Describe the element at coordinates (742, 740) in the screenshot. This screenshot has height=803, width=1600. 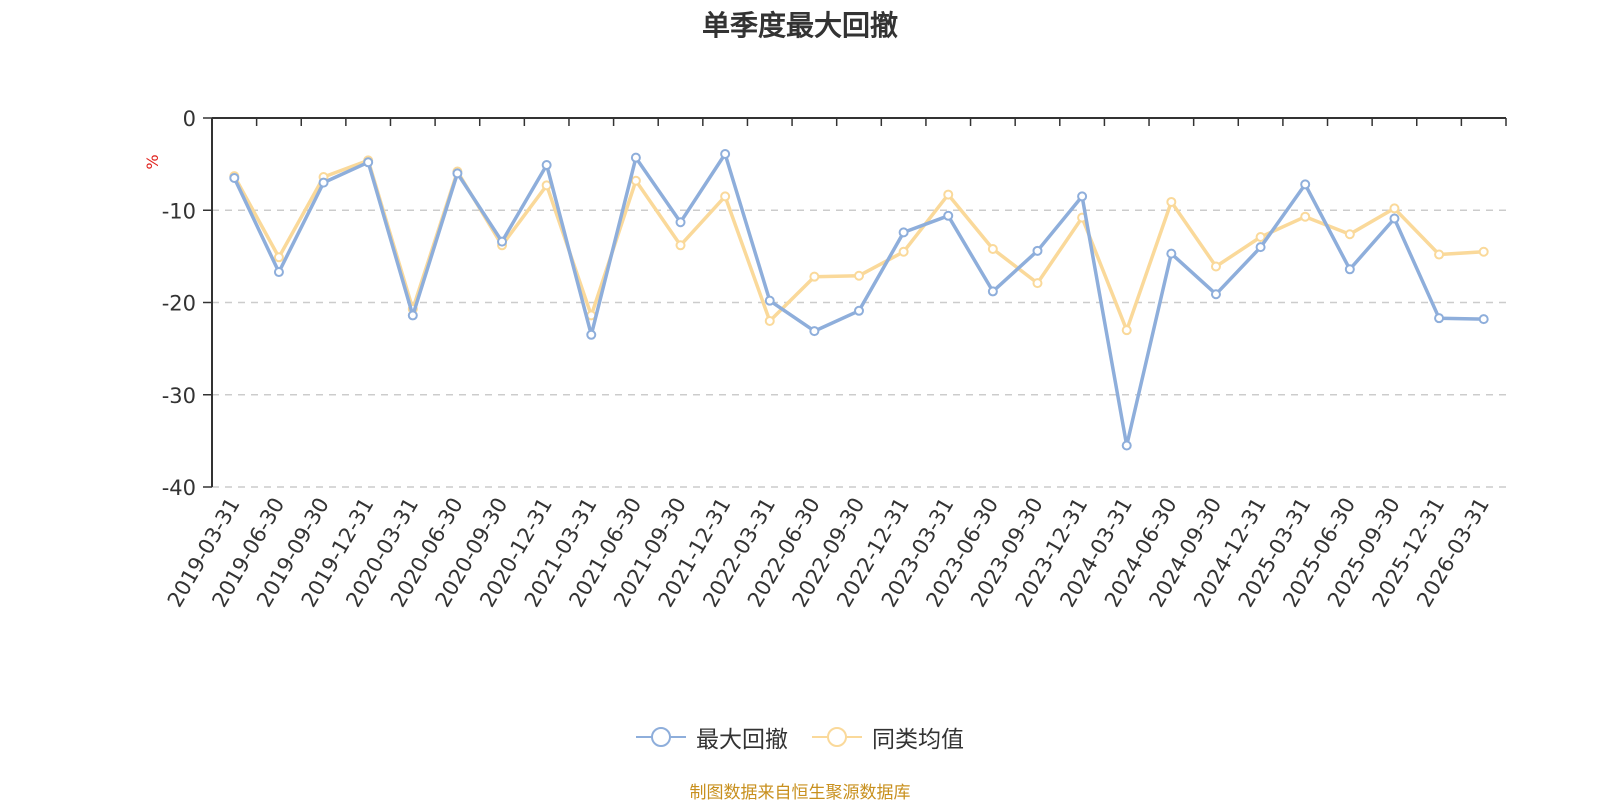
I see `legend-label: 最大回撤` at that location.